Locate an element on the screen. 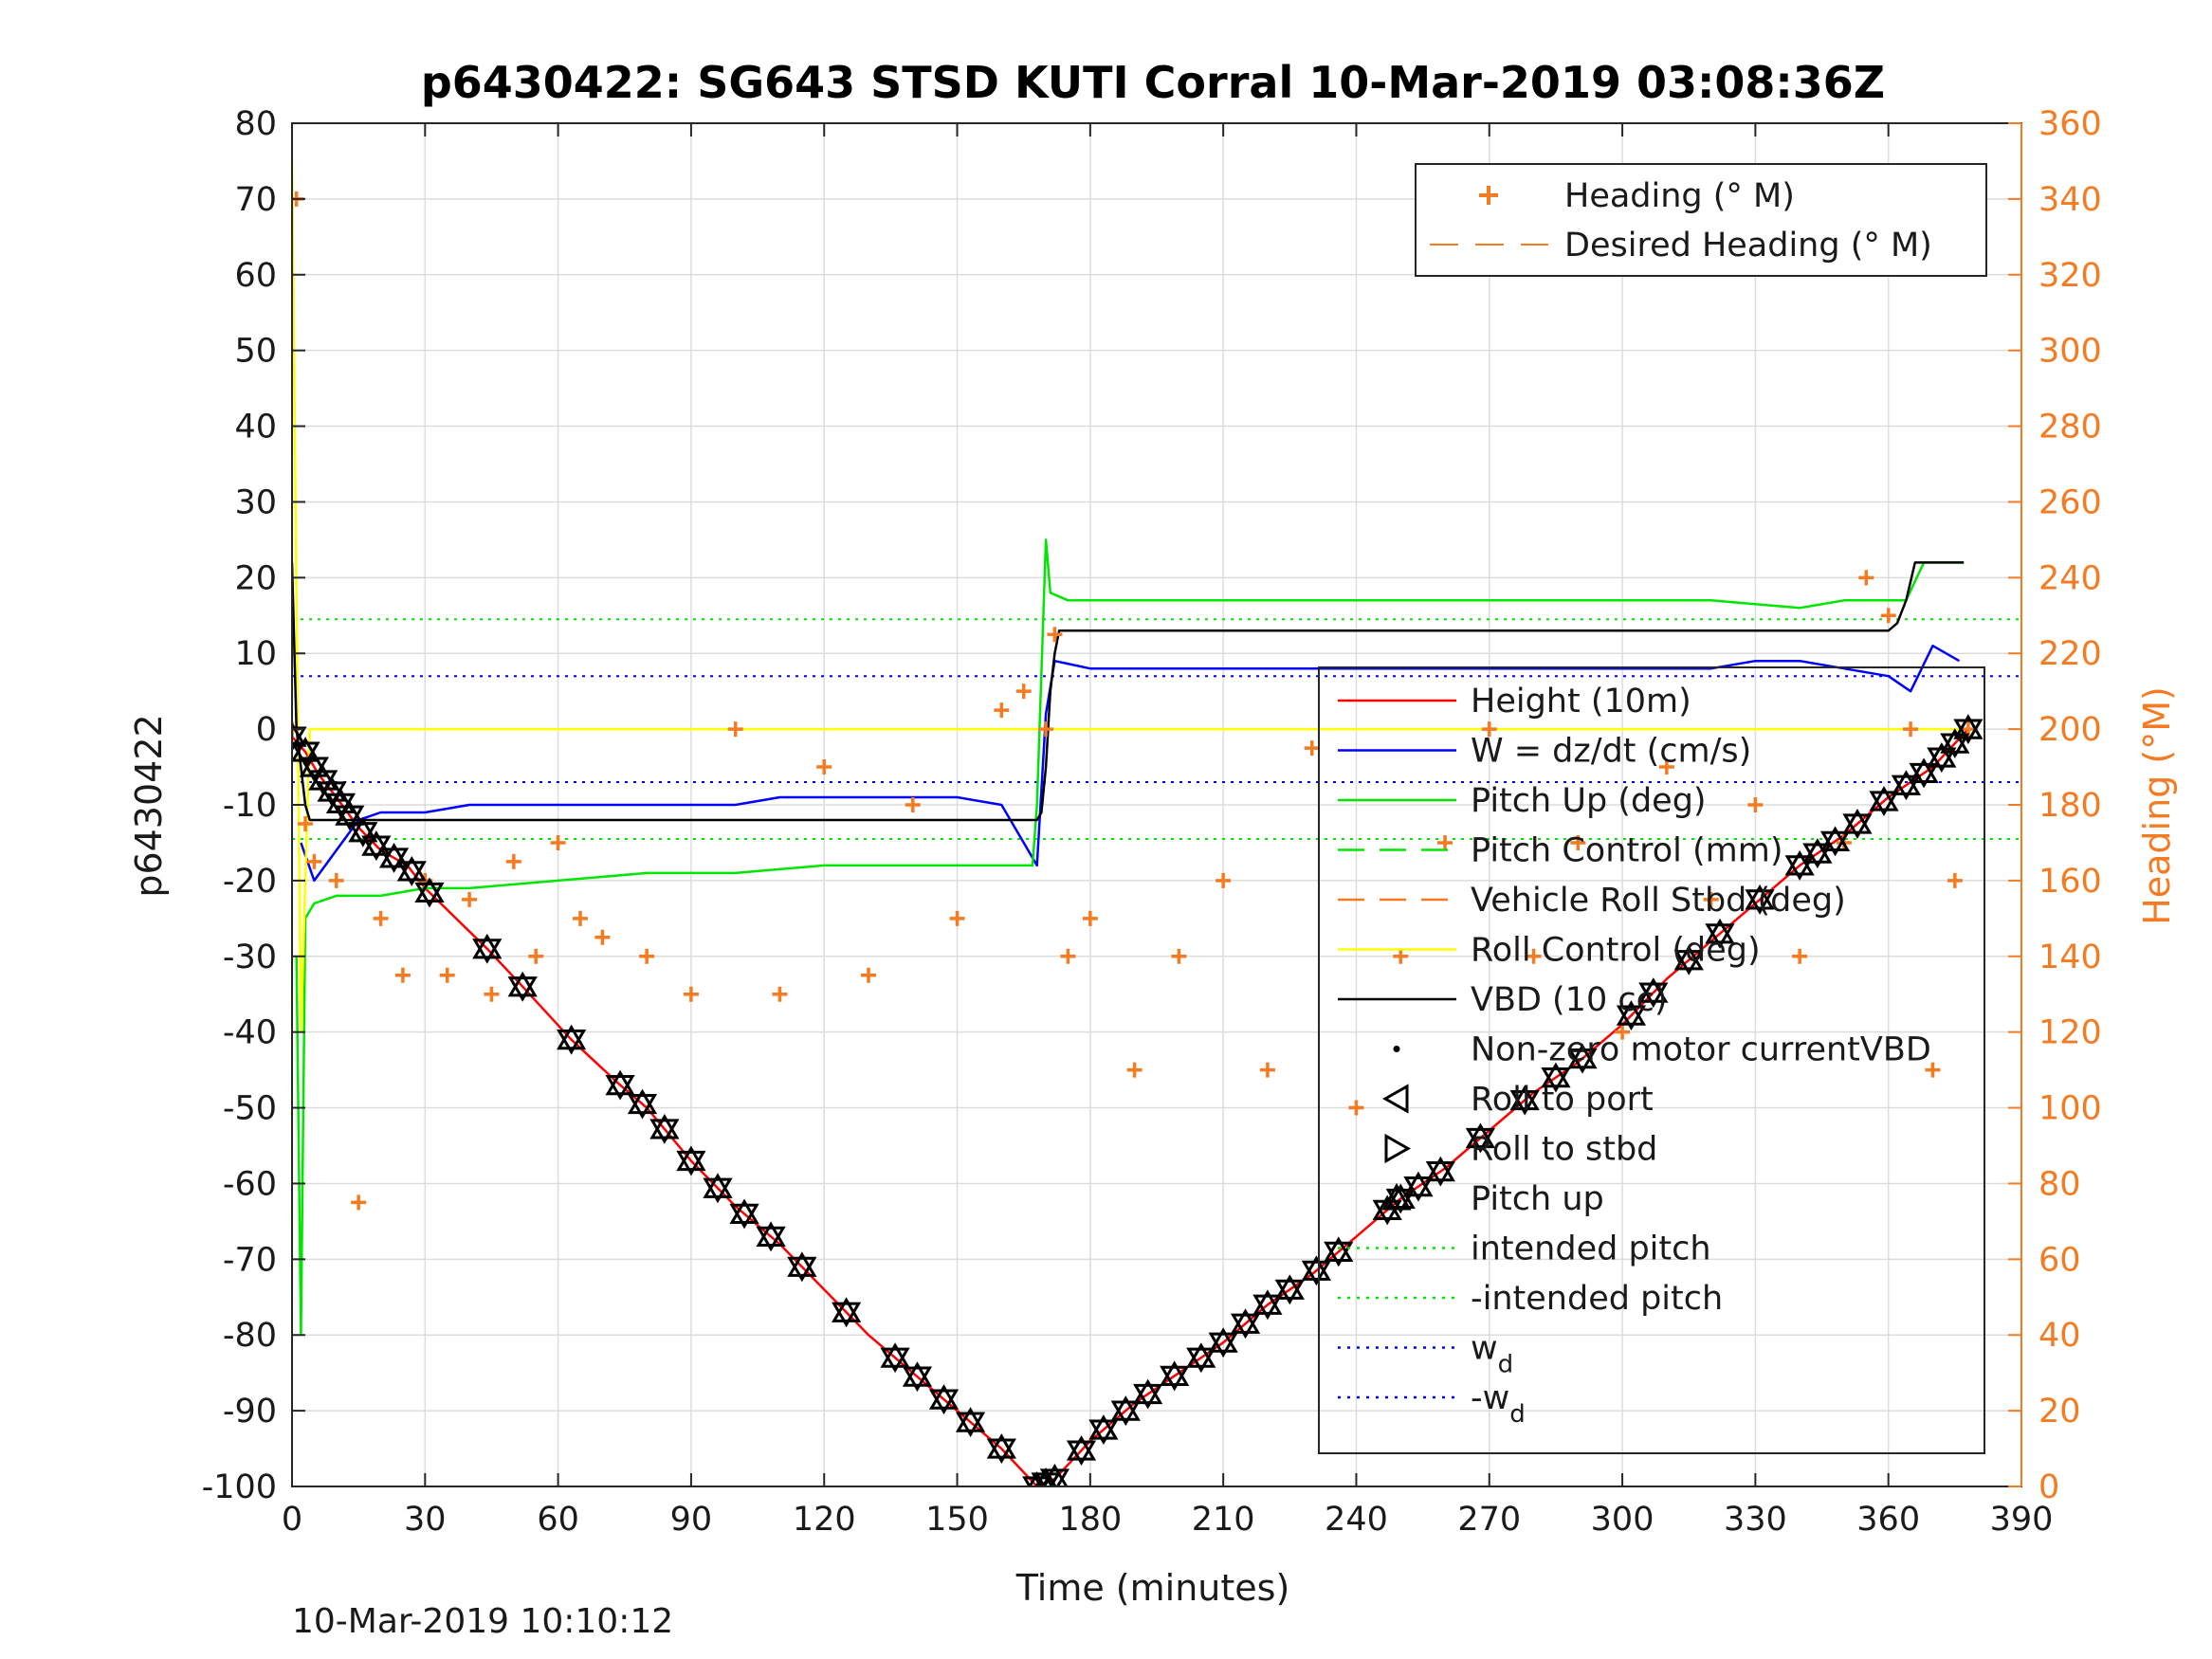  x-tick-label: 90 is located at coordinates (691, 1520).